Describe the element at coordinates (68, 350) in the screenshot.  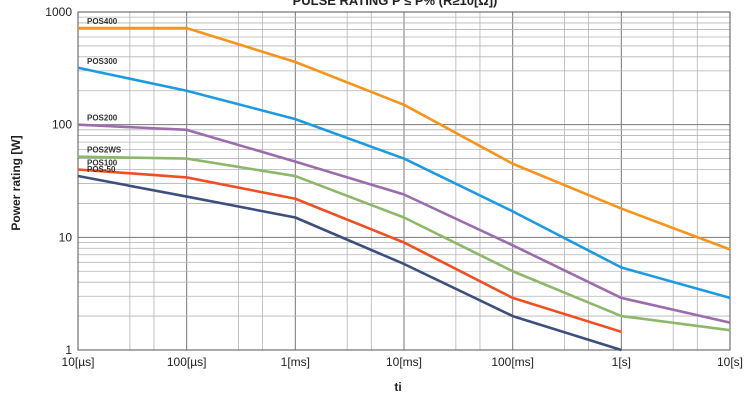
I see `y-tick-label: 1` at that location.